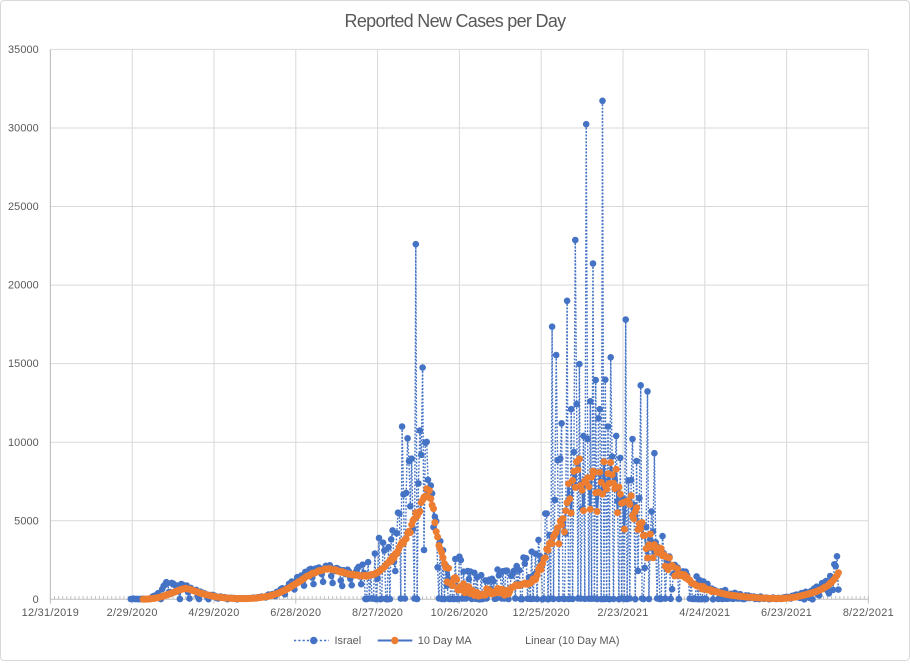 Image resolution: width=910 pixels, height=666 pixels. Describe the element at coordinates (132, 613) in the screenshot. I see `svg-text: 2/29/2020` at that location.